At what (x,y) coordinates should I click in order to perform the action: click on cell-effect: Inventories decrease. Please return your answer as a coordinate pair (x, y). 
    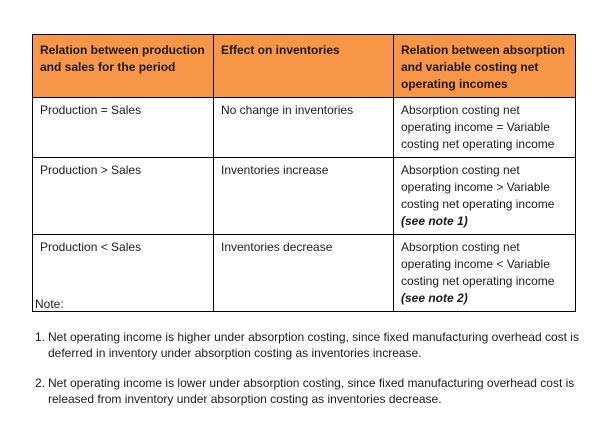
    Looking at the image, I should click on (303, 273).